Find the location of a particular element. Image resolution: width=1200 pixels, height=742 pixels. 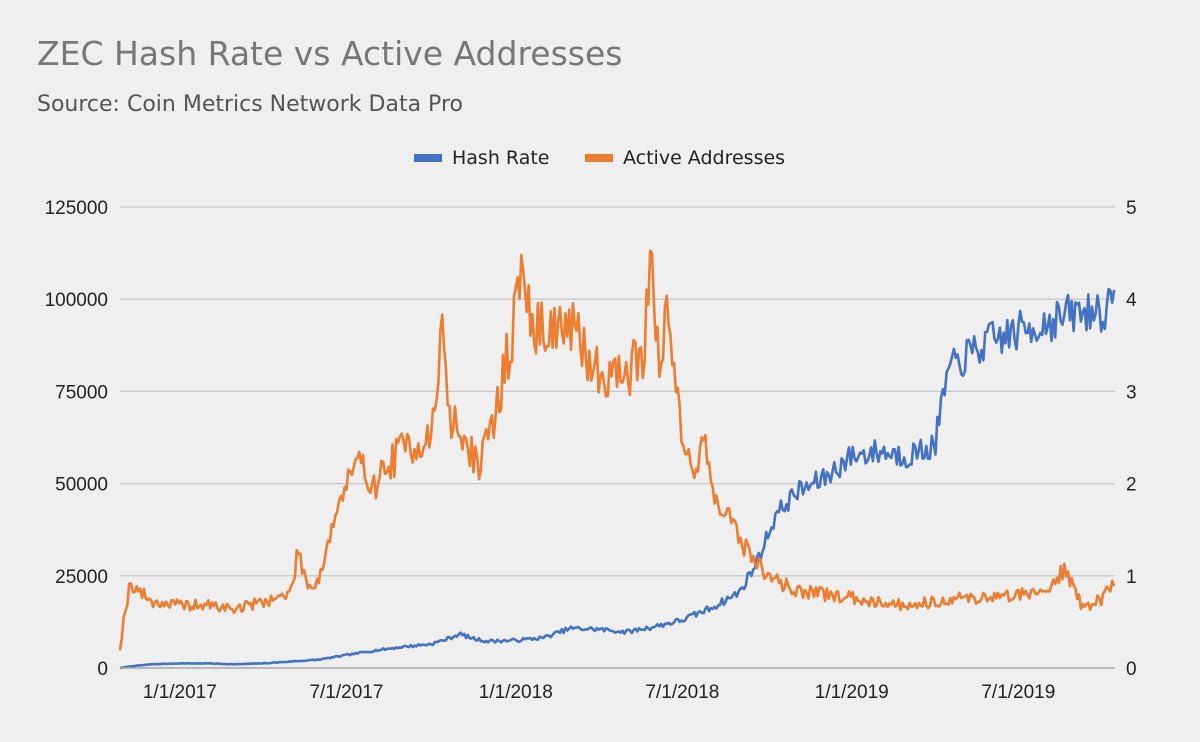

x-tick-label-2: 1/1/2018 is located at coordinates (516, 692).